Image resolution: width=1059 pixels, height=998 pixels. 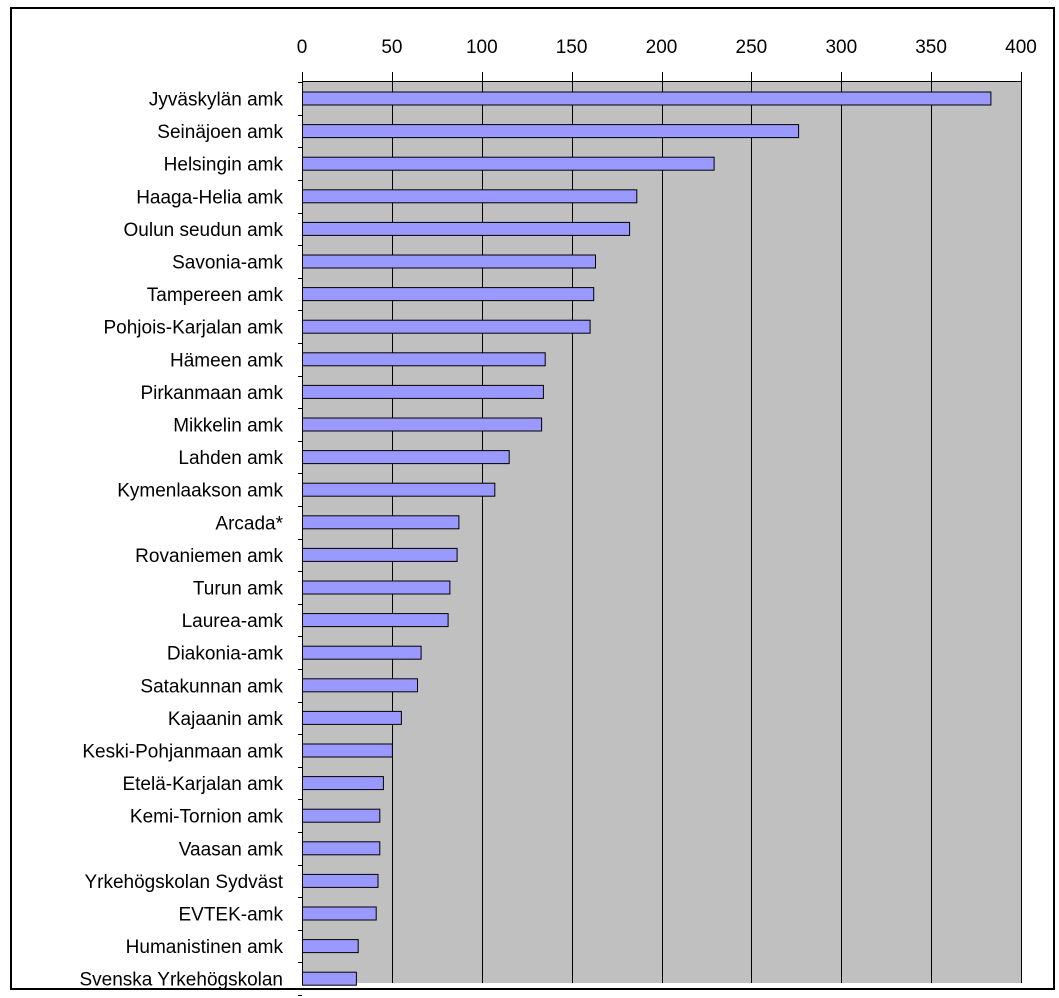 What do you see at coordinates (226, 719) in the screenshot?
I see `category-label: Kajaanin amk` at bounding box center [226, 719].